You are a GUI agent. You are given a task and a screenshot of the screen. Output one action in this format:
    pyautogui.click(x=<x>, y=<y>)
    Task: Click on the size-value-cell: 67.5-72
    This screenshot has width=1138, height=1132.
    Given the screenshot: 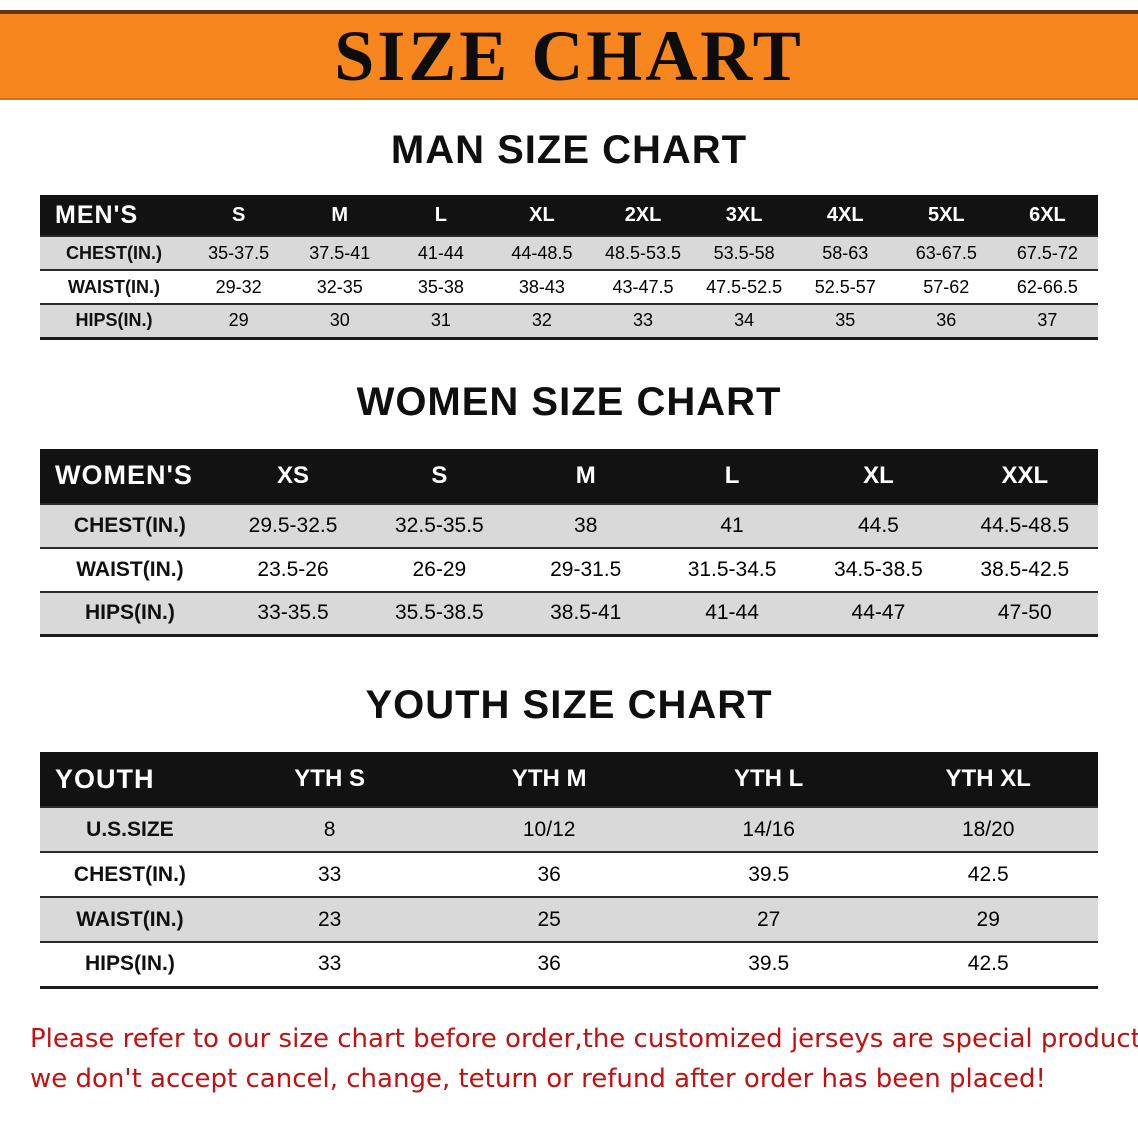 What is the action you would take?
    pyautogui.click(x=1047, y=253)
    